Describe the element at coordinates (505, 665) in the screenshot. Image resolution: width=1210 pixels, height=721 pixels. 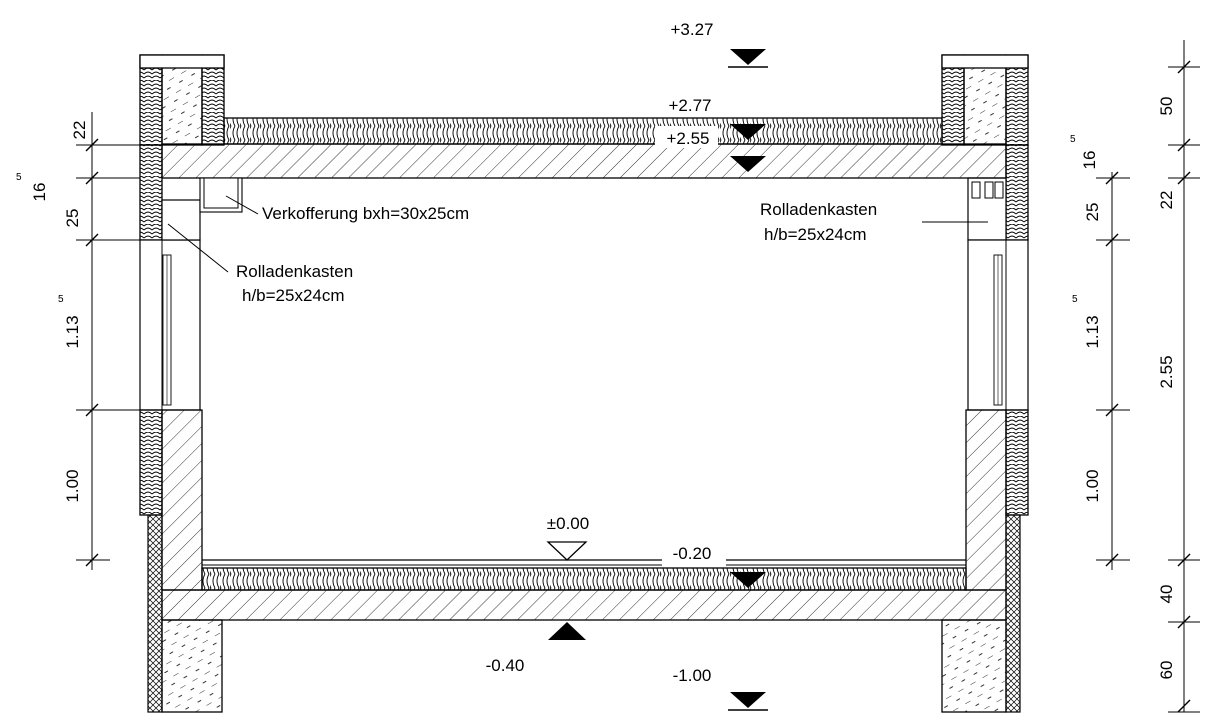
I see `level-slab-bottom-label: -0.40` at that location.